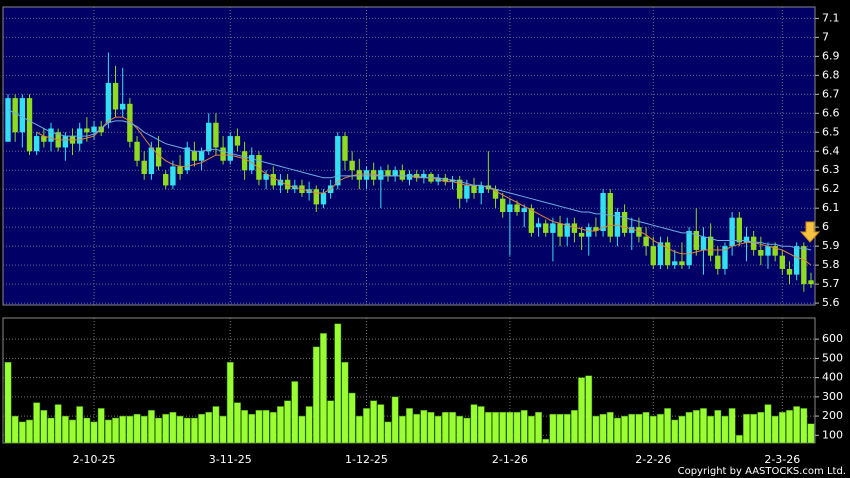 The width and height of the screenshot is (850, 478). What do you see at coordinates (831, 93) in the screenshot?
I see `y-tick-label: 6.7` at bounding box center [831, 93].